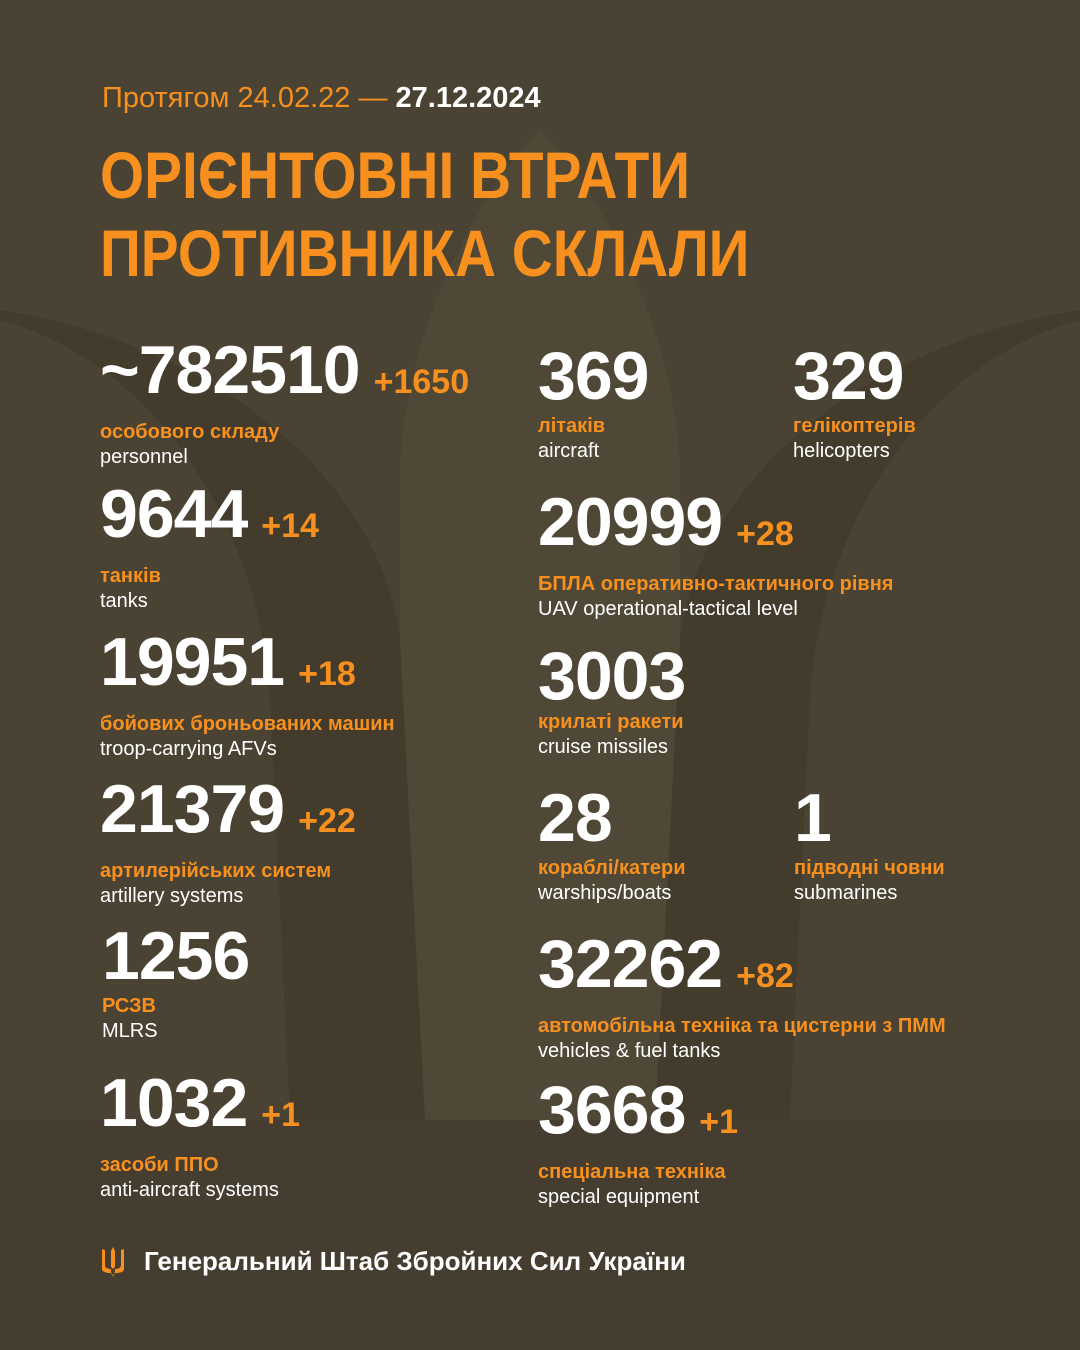 Image resolution: width=1080 pixels, height=1350 pixels. I want to click on page-title: ОРІЄНТОВНІ ВТРАТИ ПРОТИВНИКА СКЛАЛИ, so click(424, 214).